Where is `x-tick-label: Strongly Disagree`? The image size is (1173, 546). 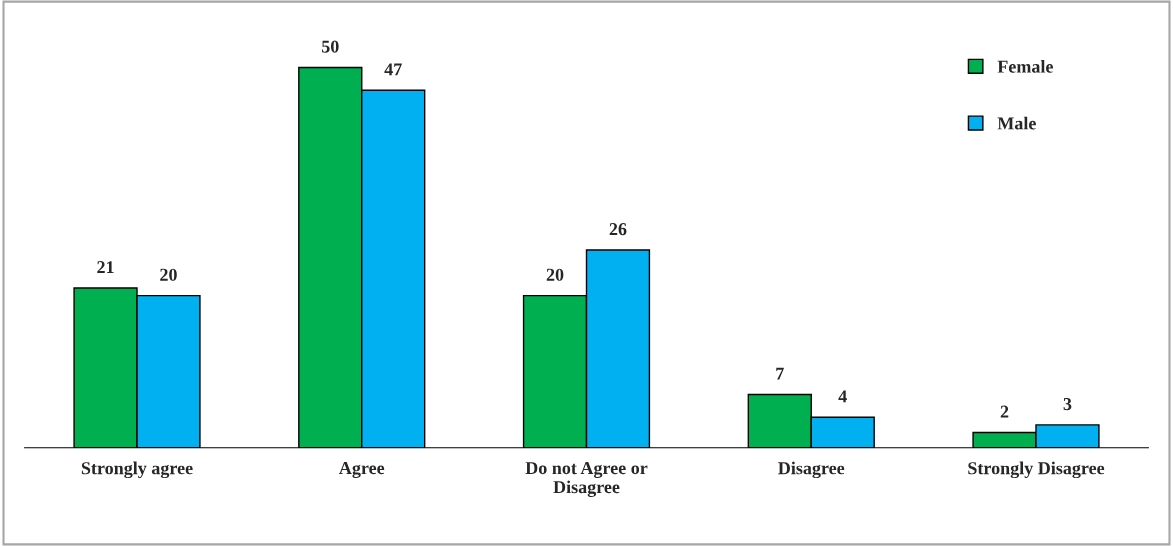
x-tick-label: Strongly Disagree is located at coordinates (1036, 470).